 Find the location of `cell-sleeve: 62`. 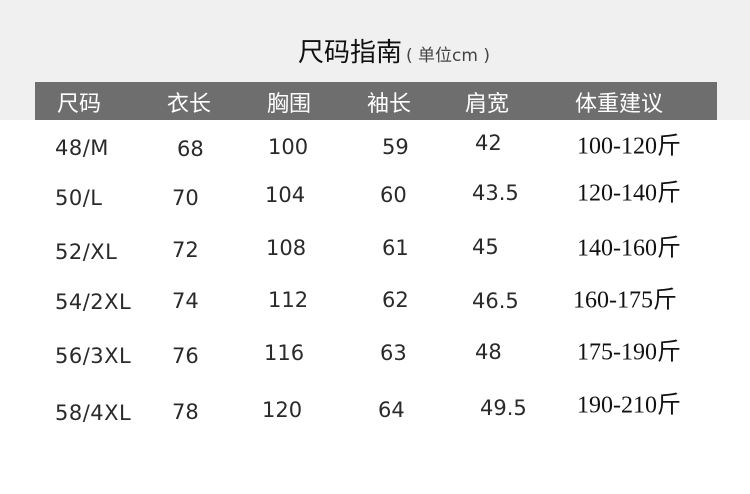

cell-sleeve: 62 is located at coordinates (395, 300).